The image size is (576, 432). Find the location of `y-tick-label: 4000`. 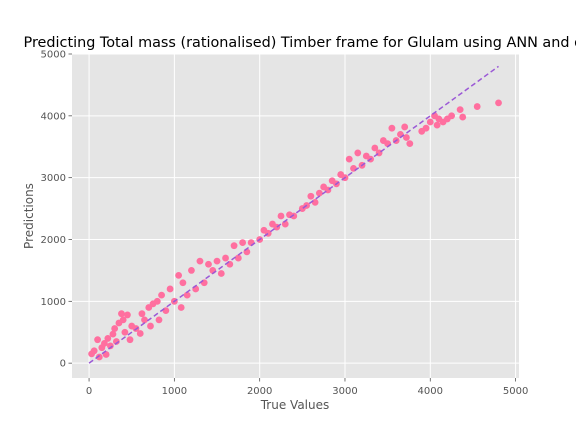

y-tick-label: 4000 is located at coordinates (53, 116).